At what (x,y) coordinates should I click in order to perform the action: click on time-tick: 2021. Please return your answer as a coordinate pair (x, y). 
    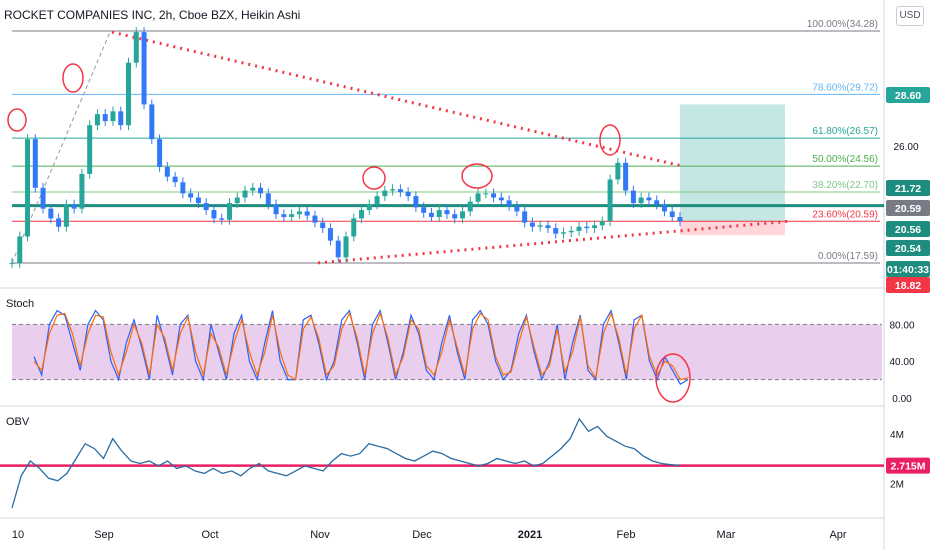
    Looking at the image, I should click on (530, 535).